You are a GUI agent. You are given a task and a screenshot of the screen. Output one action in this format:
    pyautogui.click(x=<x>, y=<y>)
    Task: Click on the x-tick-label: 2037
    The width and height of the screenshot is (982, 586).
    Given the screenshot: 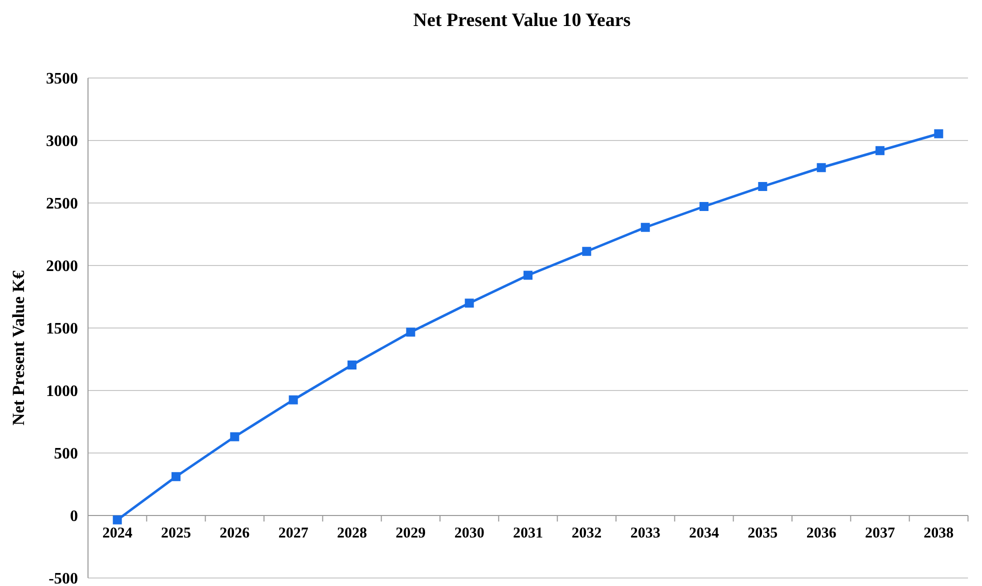 What is the action you would take?
    pyautogui.click(x=880, y=534)
    